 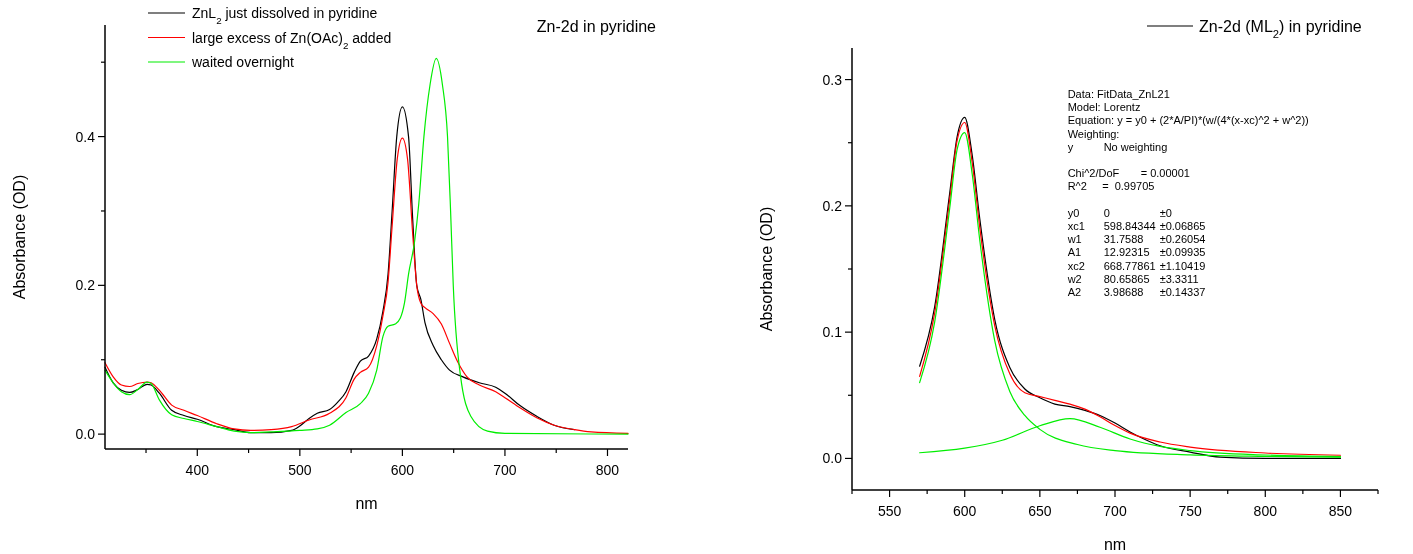 What do you see at coordinates (832, 332) in the screenshot?
I see `y-tick-label: 0.1` at bounding box center [832, 332].